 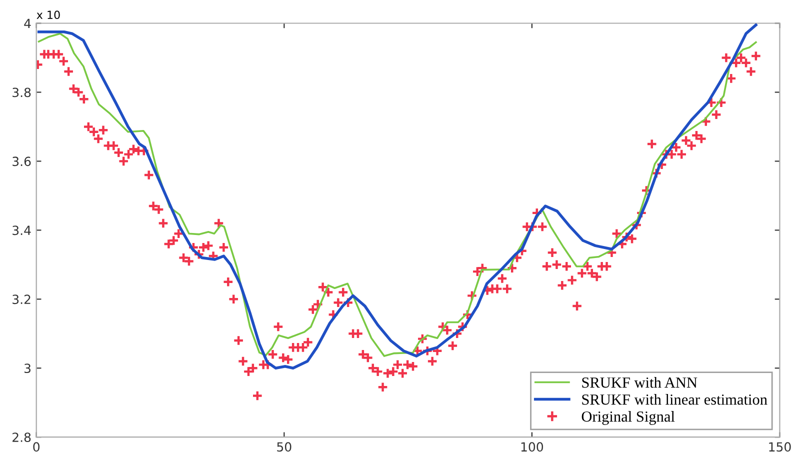 I want to click on text: x 10, so click(x=48, y=15).